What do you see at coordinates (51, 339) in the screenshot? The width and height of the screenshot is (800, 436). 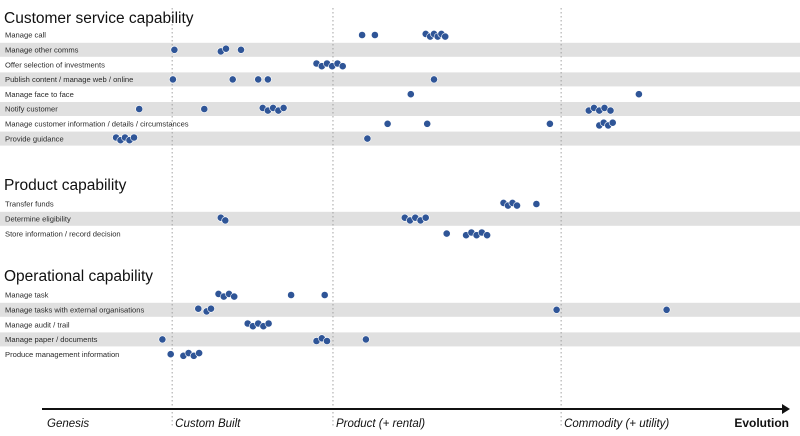 I see `row-label: Manage paper / documents` at bounding box center [51, 339].